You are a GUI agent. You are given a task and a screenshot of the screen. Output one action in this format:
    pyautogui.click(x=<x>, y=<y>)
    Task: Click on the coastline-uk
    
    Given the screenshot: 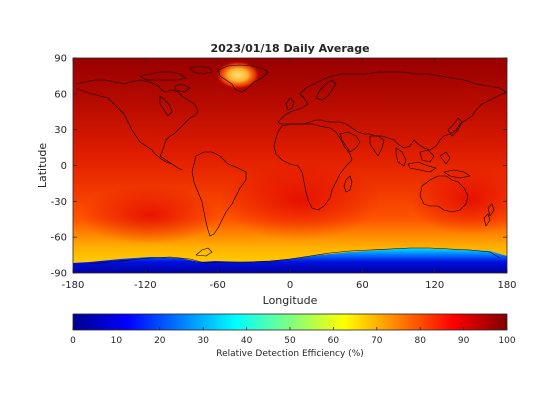 What is the action you would take?
    pyautogui.click(x=290, y=104)
    